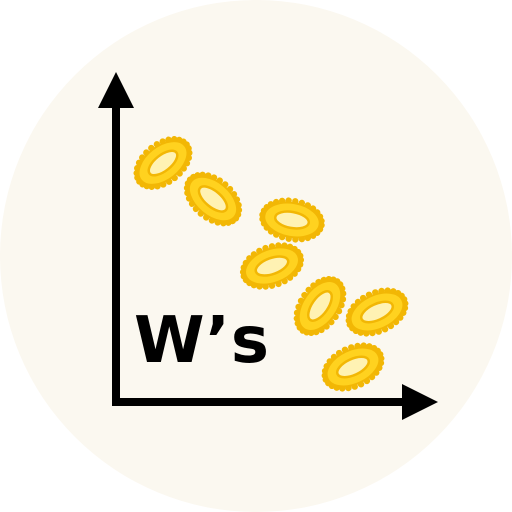  What do you see at coordinates (202, 341) in the screenshot?
I see `w-label: W’s` at bounding box center [202, 341].